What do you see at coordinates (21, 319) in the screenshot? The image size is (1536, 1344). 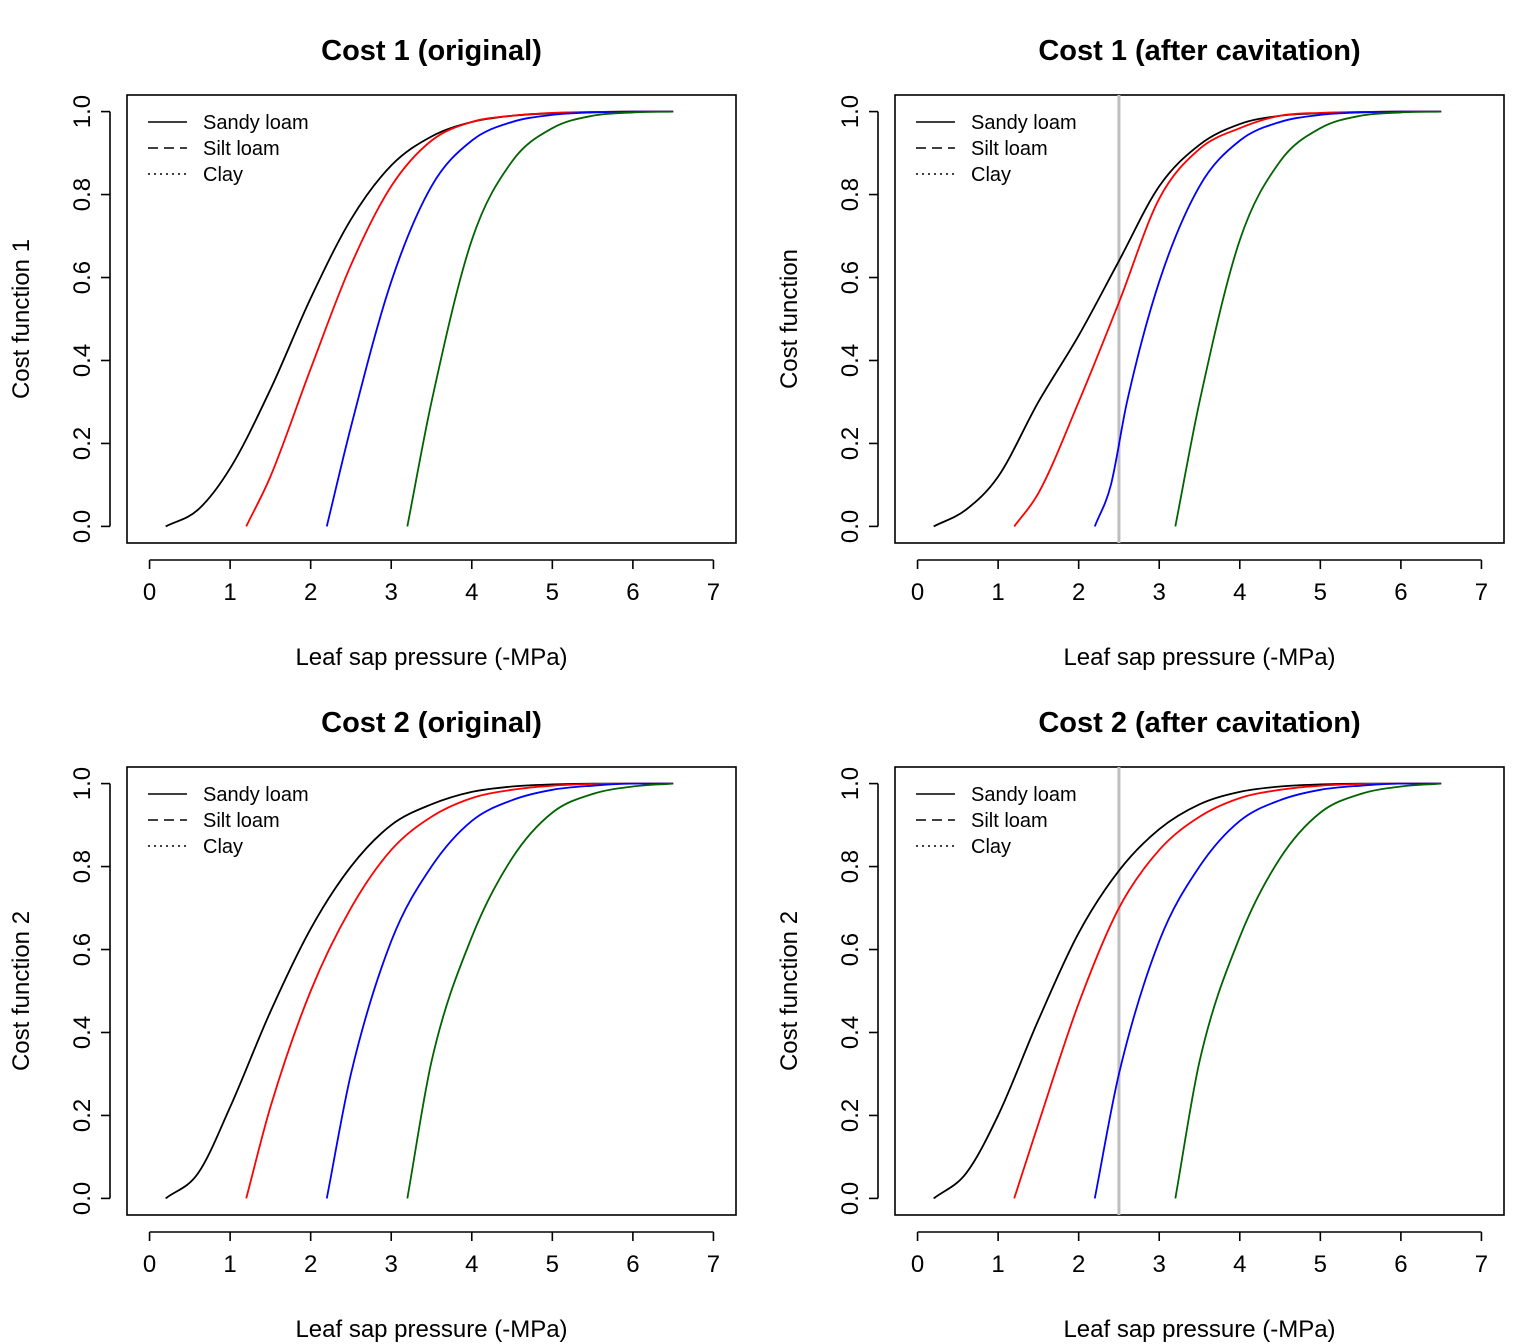 I see `y-axis-label: Cost function 1` at bounding box center [21, 319].